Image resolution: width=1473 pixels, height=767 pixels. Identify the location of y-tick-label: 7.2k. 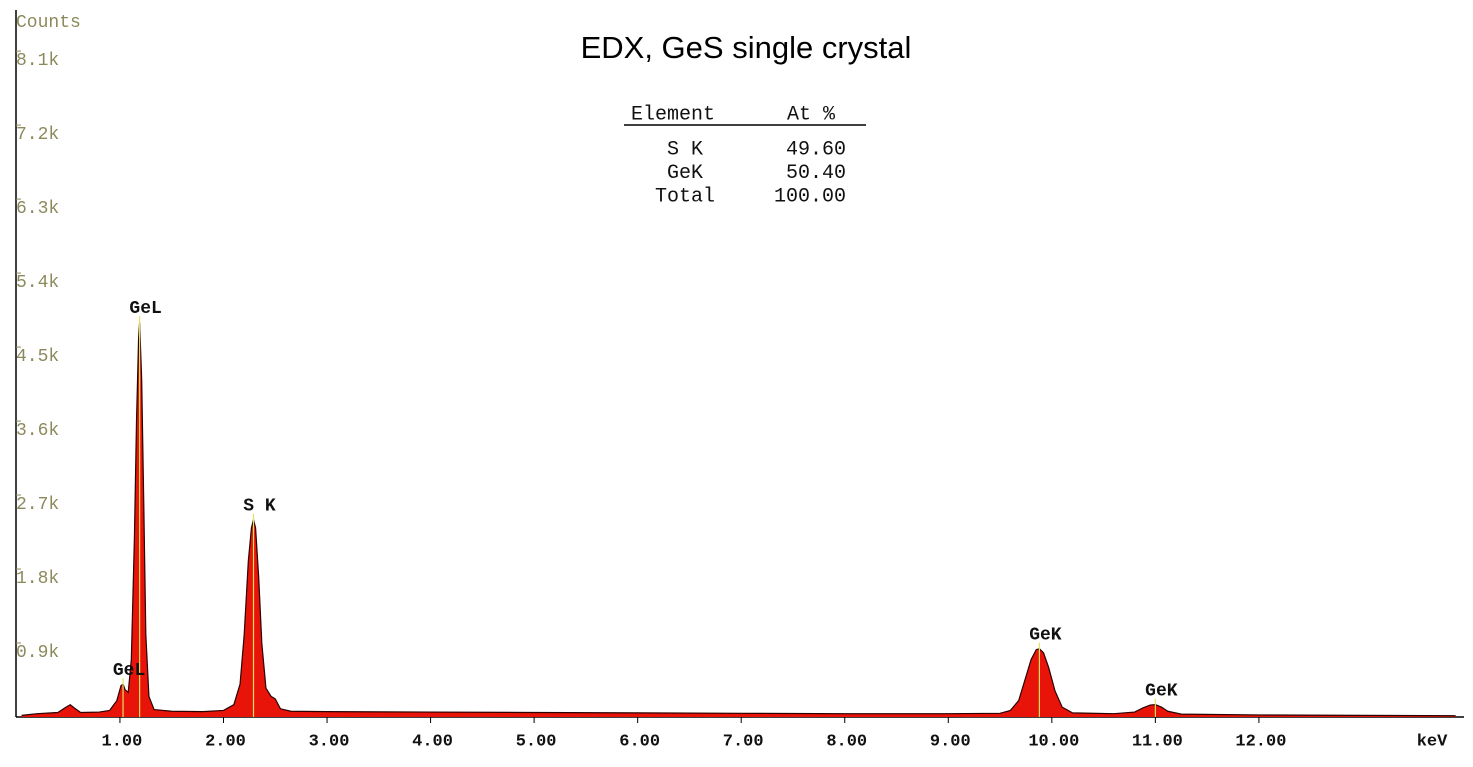
(37, 135).